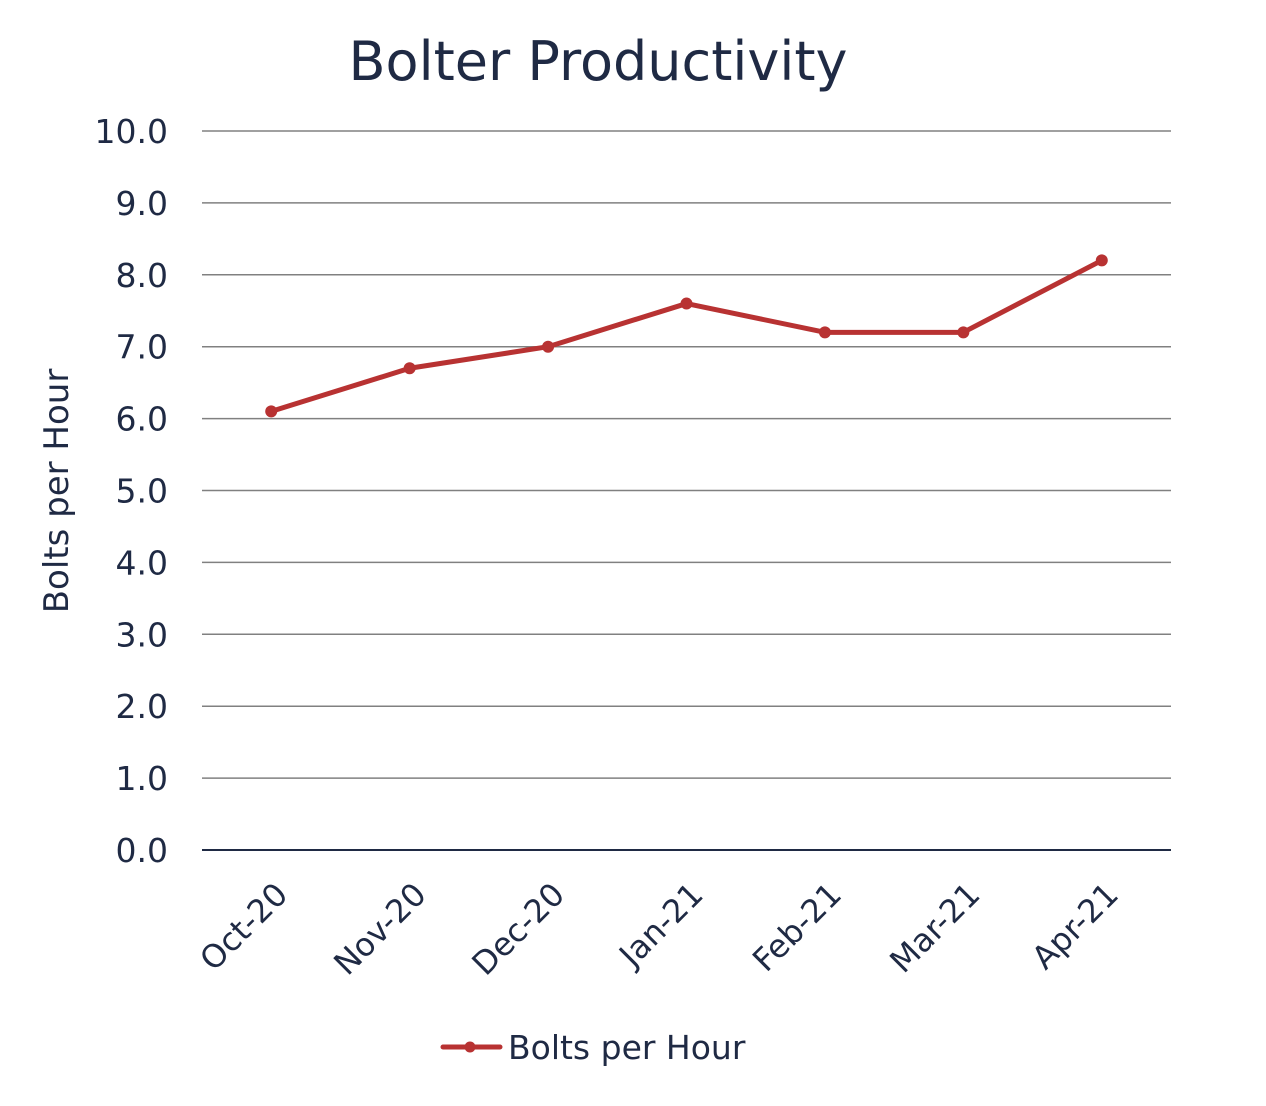 The height and width of the screenshot is (1106, 1266). What do you see at coordinates (142, 347) in the screenshot?
I see `y-tick-label: 7.0` at bounding box center [142, 347].